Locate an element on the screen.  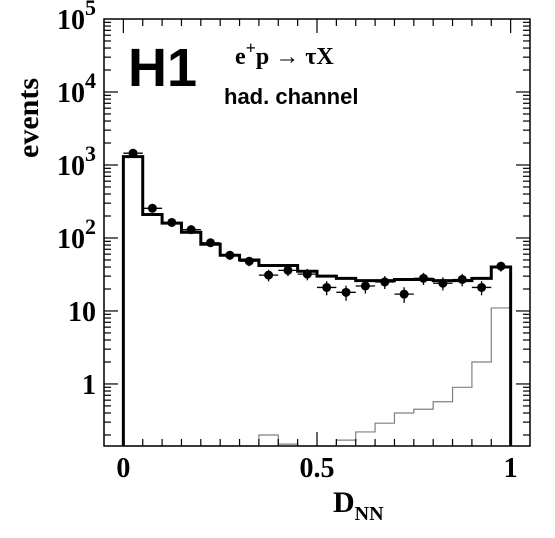
channel-label: had. channel is located at coordinates (291, 96).